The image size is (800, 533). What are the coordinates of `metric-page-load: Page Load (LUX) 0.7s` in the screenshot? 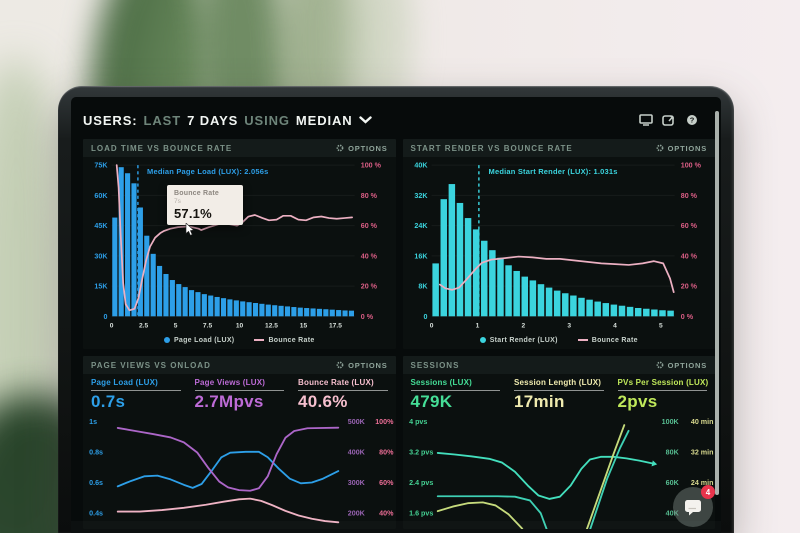 It's located at (136, 394).